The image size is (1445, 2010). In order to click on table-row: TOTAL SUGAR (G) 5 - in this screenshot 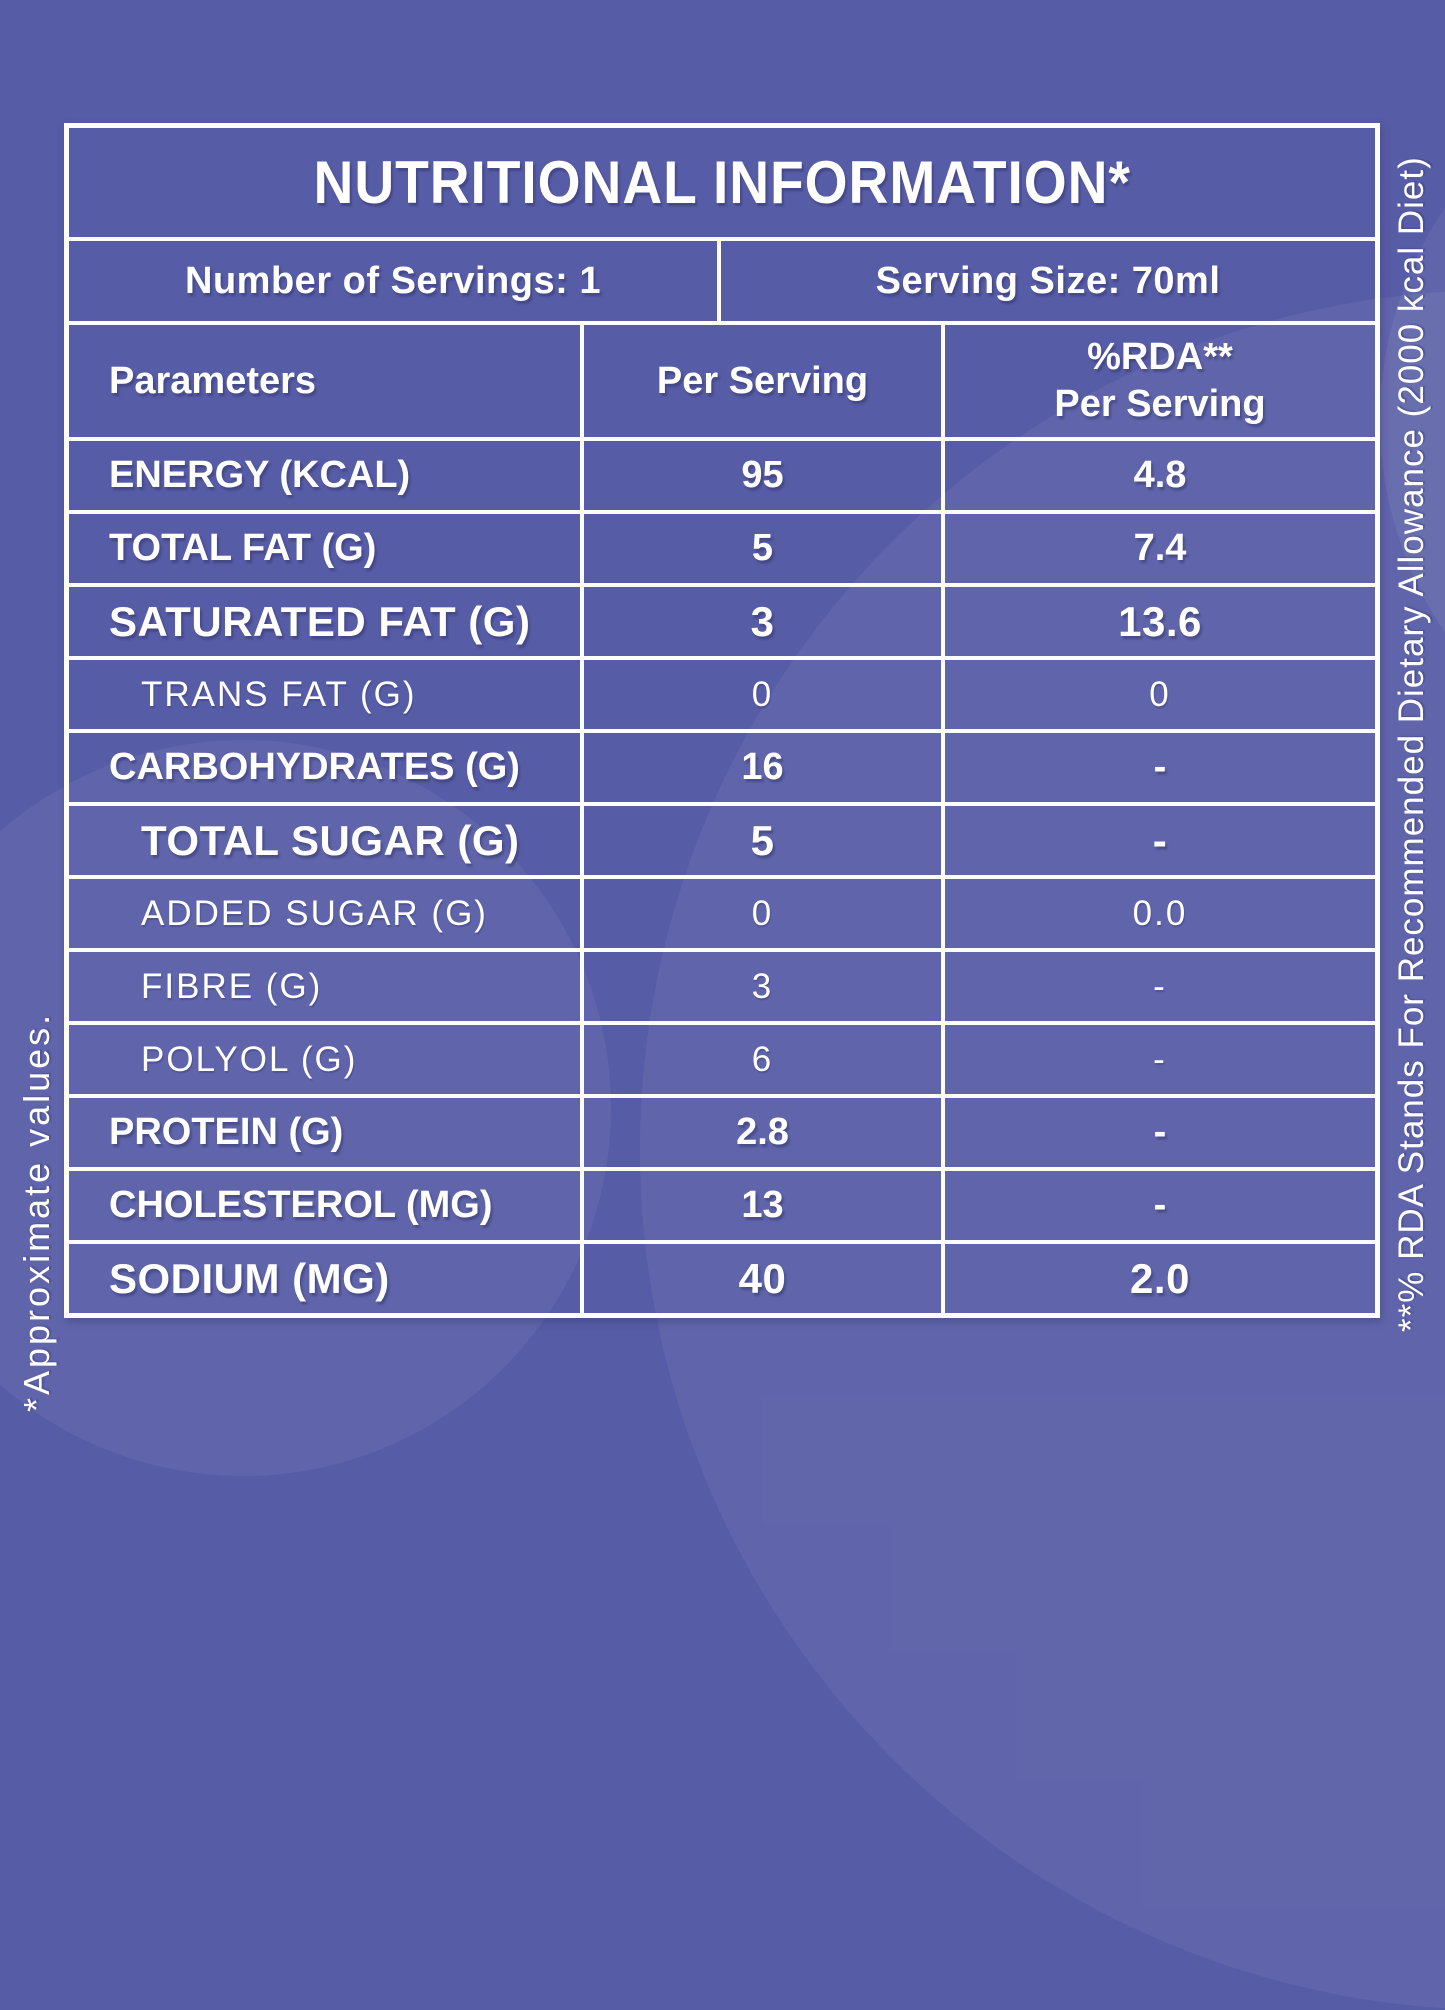, I will do `click(722, 838)`.